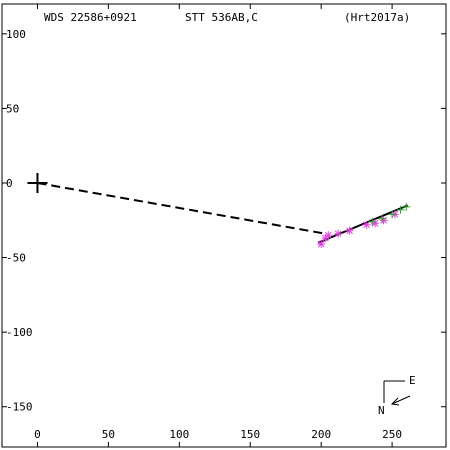 This screenshot has height=450, width=450. What do you see at coordinates (381, 410) in the screenshot?
I see `compass-north-label: N` at bounding box center [381, 410].